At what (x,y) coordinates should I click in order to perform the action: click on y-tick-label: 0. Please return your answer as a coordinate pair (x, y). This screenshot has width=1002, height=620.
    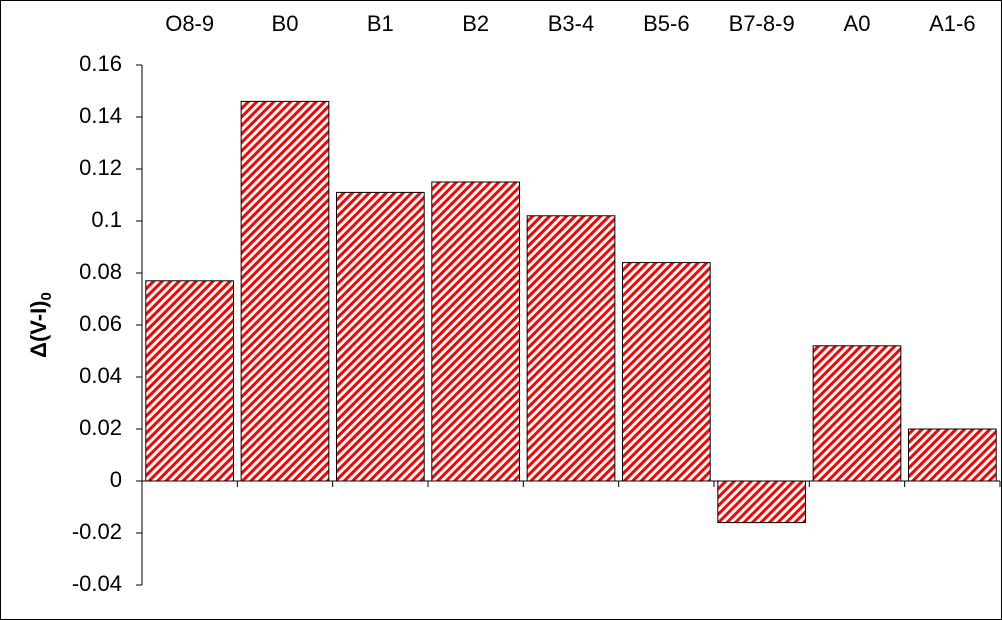
    Looking at the image, I should click on (116, 479).